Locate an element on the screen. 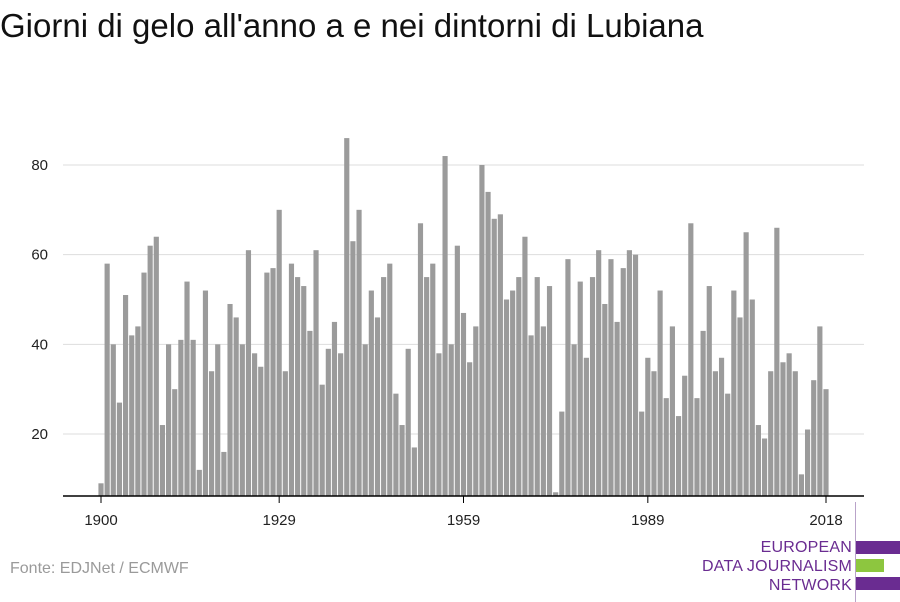 The height and width of the screenshot is (602, 900). bar-1920 is located at coordinates (224, 473).